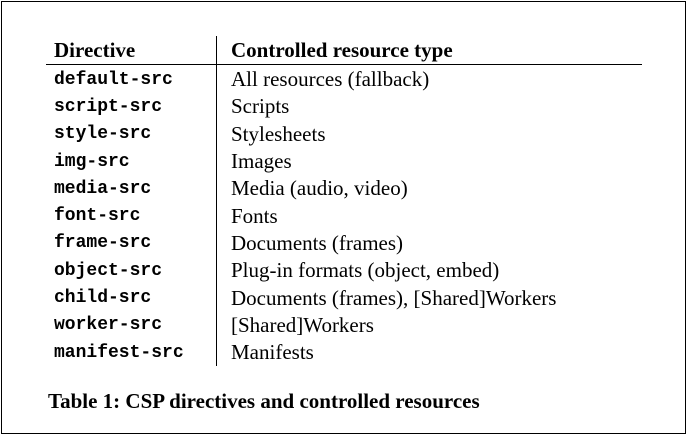  I want to click on resource-type-cell: Documents (frames), [Shared]Workers, so click(394, 297).